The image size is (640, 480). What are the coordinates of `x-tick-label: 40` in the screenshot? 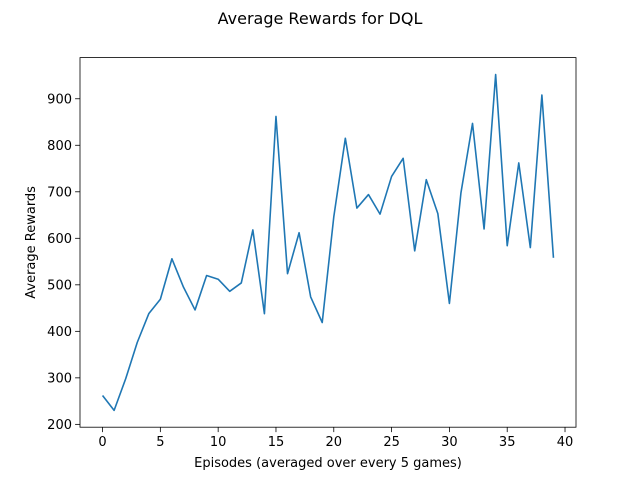 It's located at (565, 442).